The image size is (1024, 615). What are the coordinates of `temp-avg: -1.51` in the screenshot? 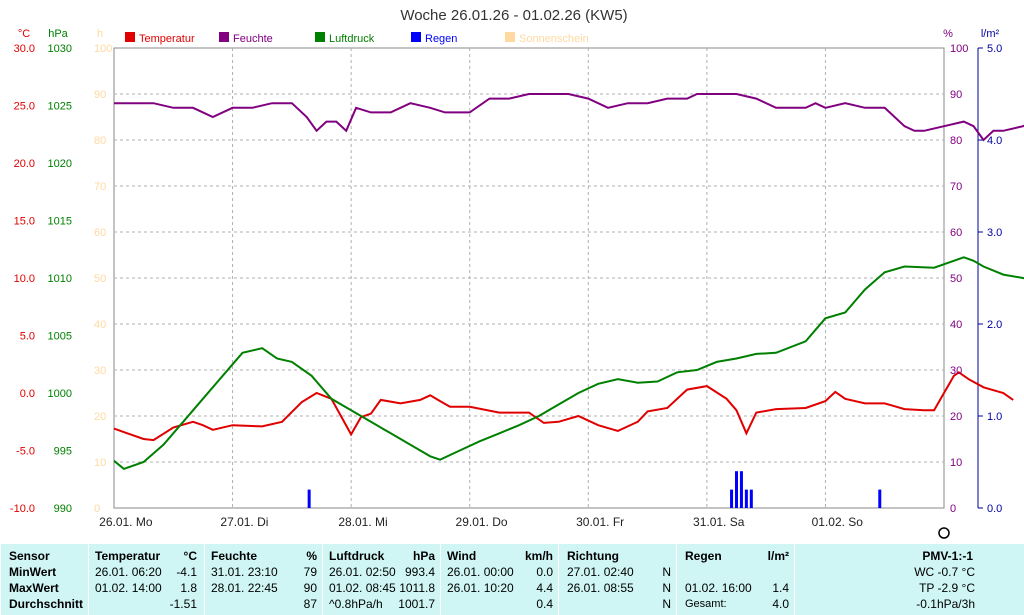 It's located at (183, 604).